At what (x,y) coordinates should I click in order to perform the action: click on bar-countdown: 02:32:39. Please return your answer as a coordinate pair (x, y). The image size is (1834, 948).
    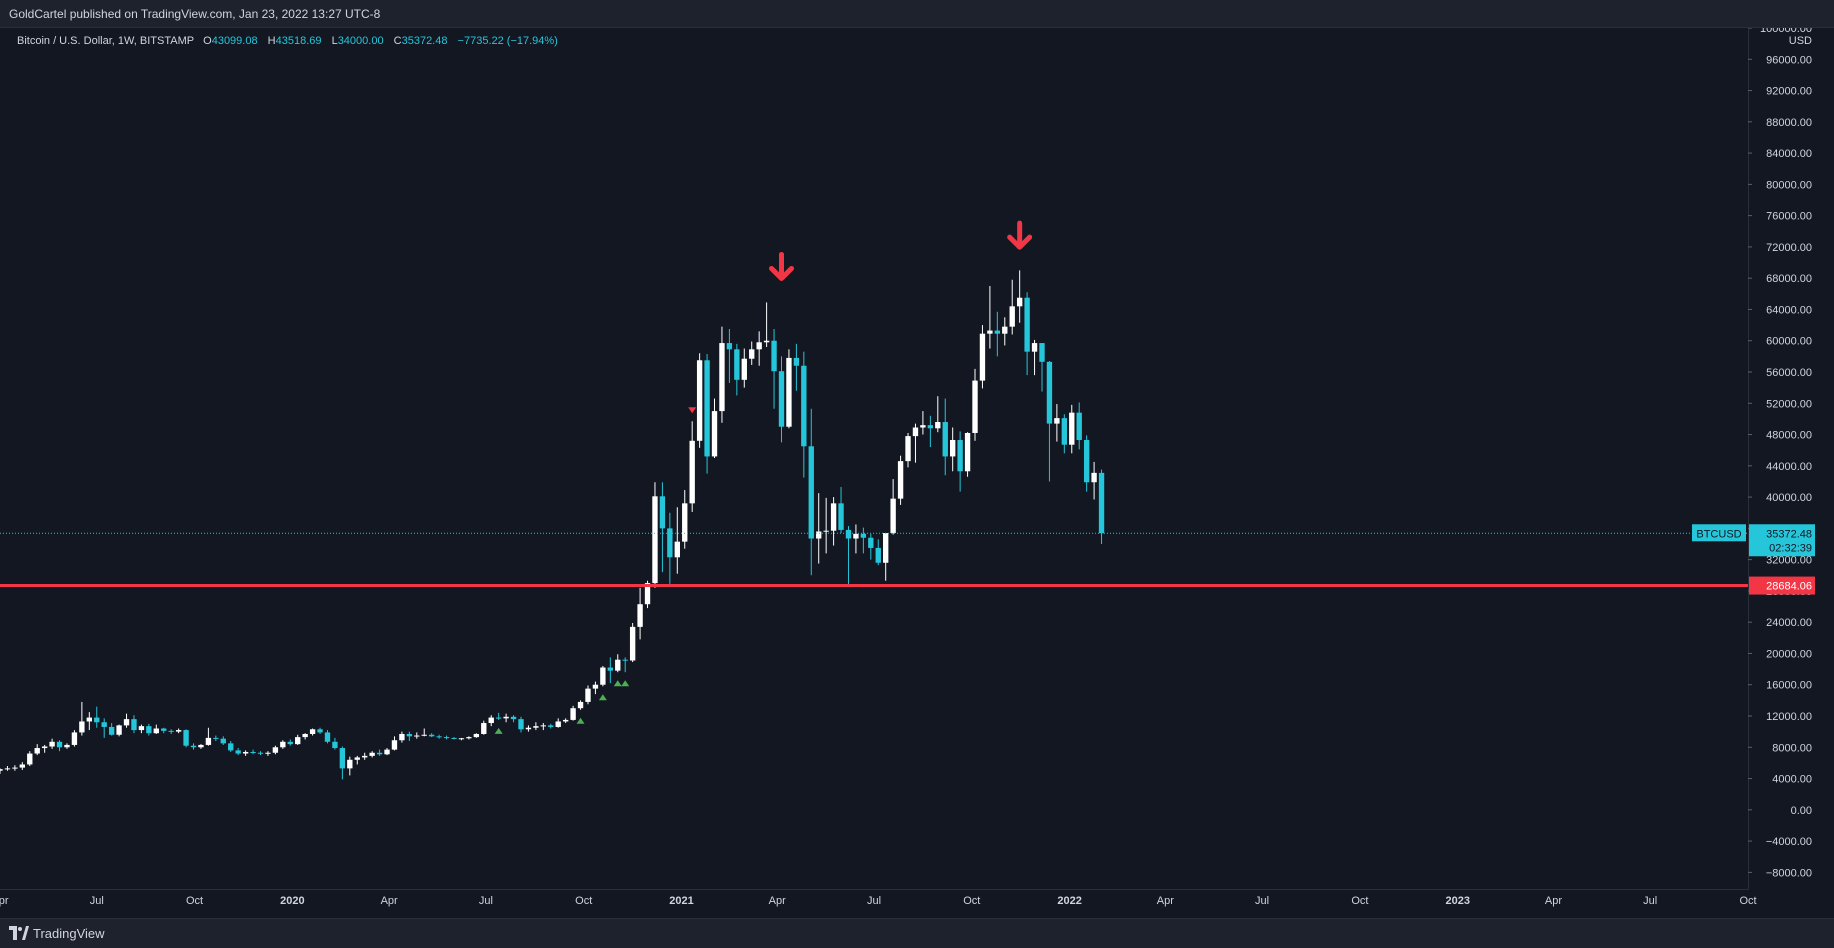
    Looking at the image, I should click on (1790, 548).